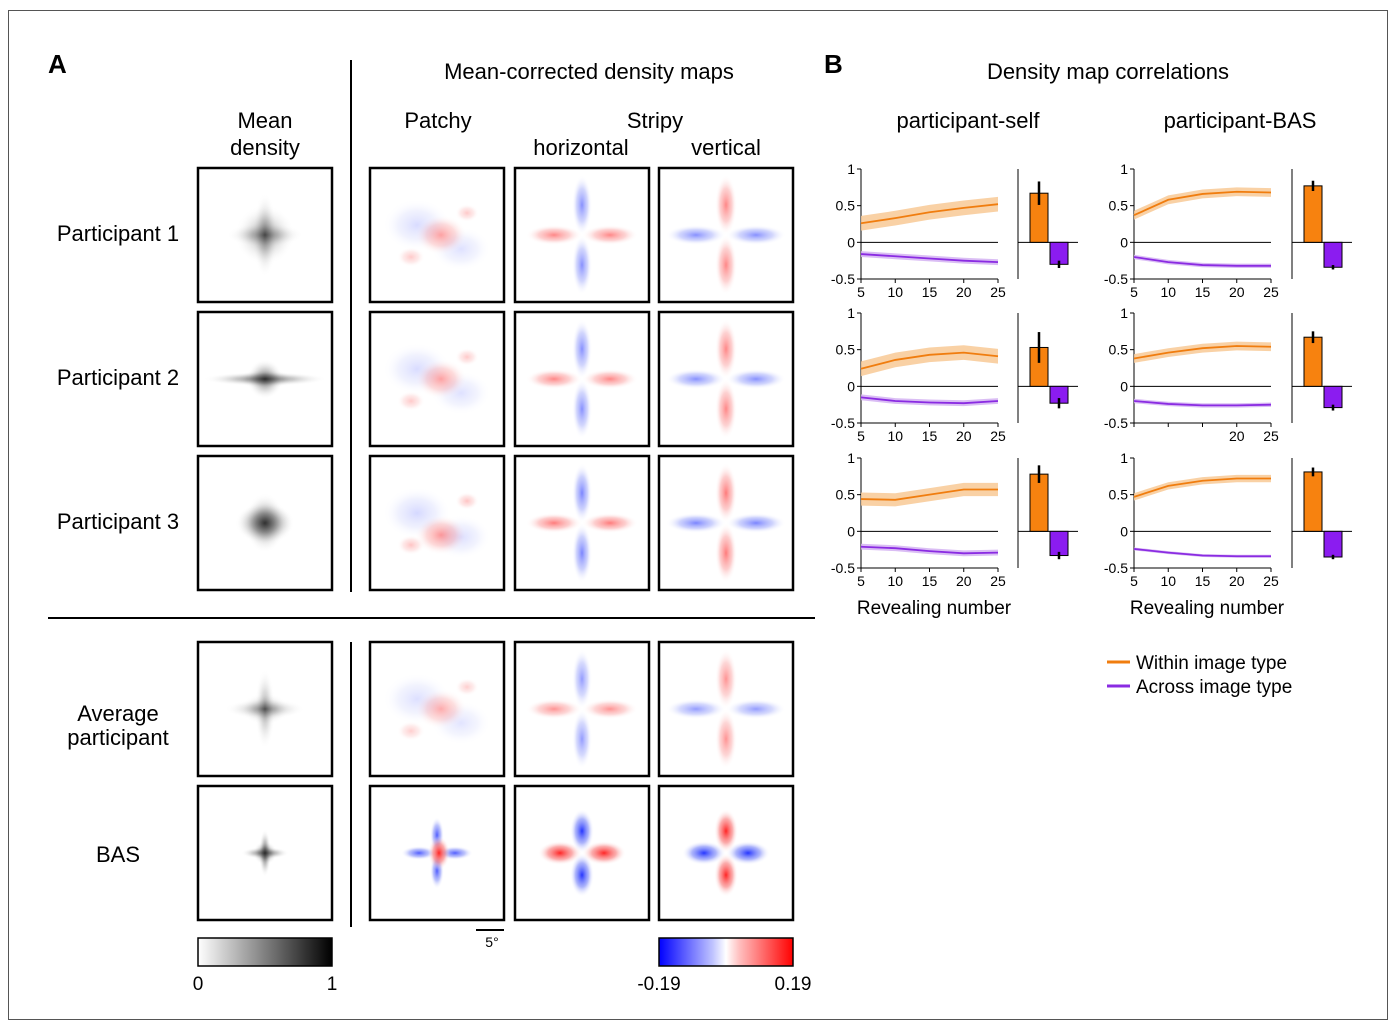 The image size is (1395, 1027). Describe the element at coordinates (265, 952) in the screenshot. I see `colorbar-gray` at that location.